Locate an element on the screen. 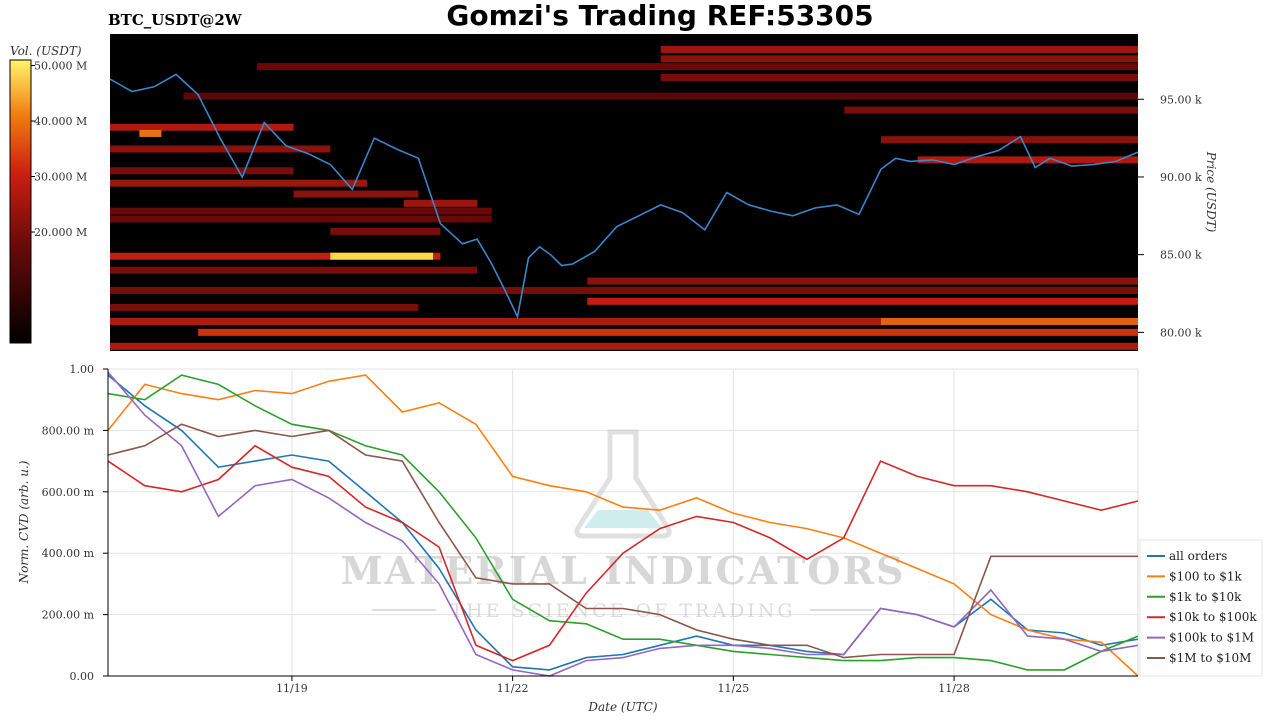 The height and width of the screenshot is (724, 1280). cvd-y-tick-label: 600.00 m is located at coordinates (68, 492).